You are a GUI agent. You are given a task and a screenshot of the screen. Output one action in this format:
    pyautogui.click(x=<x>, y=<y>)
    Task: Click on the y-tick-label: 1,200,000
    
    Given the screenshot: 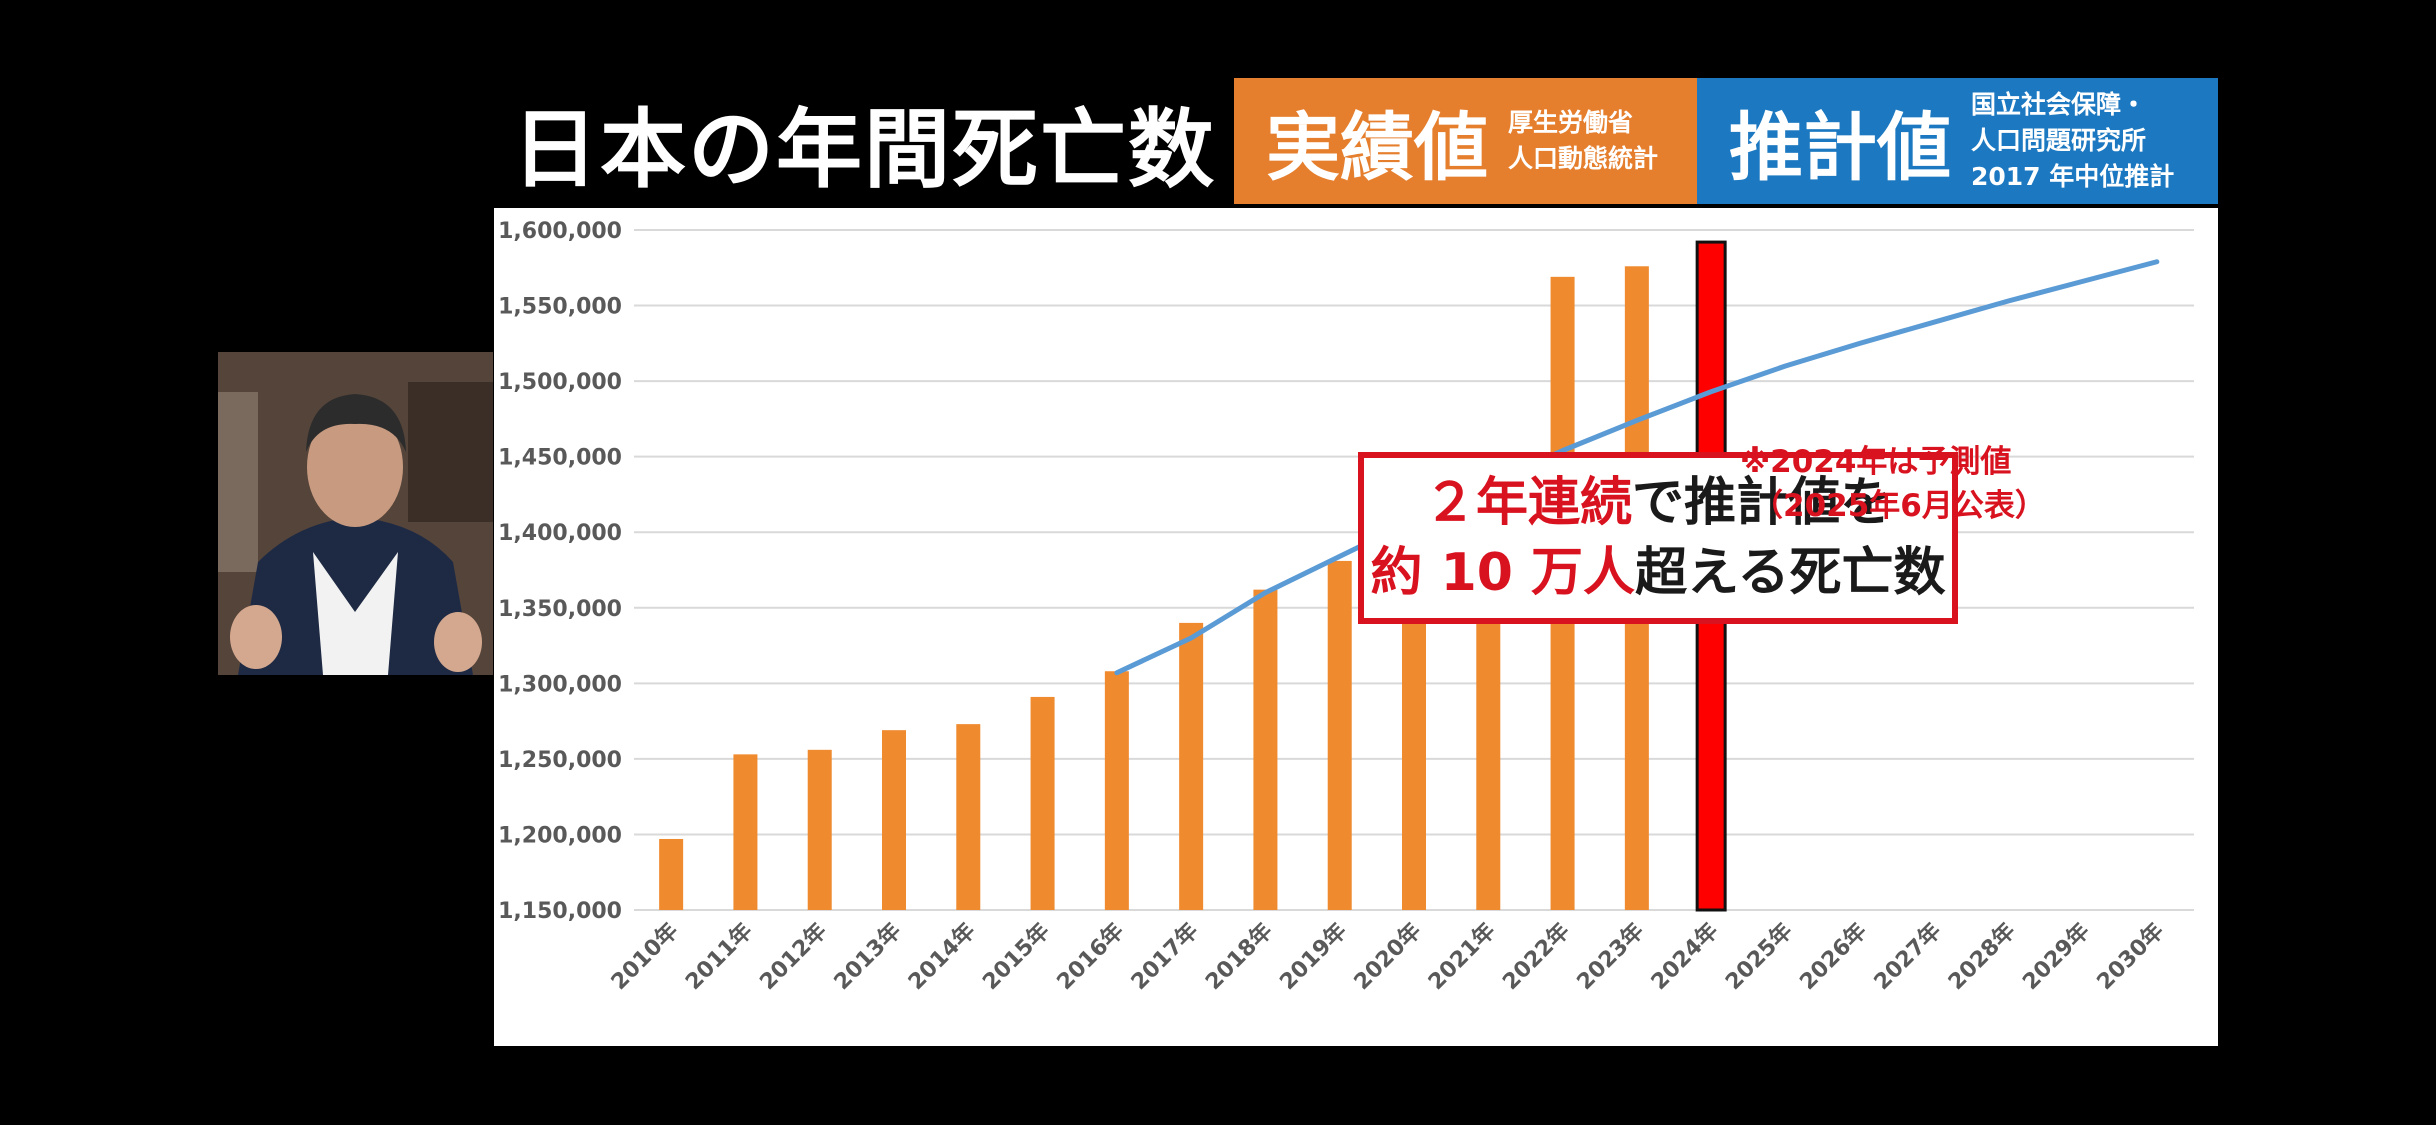 What is the action you would take?
    pyautogui.click(x=560, y=835)
    